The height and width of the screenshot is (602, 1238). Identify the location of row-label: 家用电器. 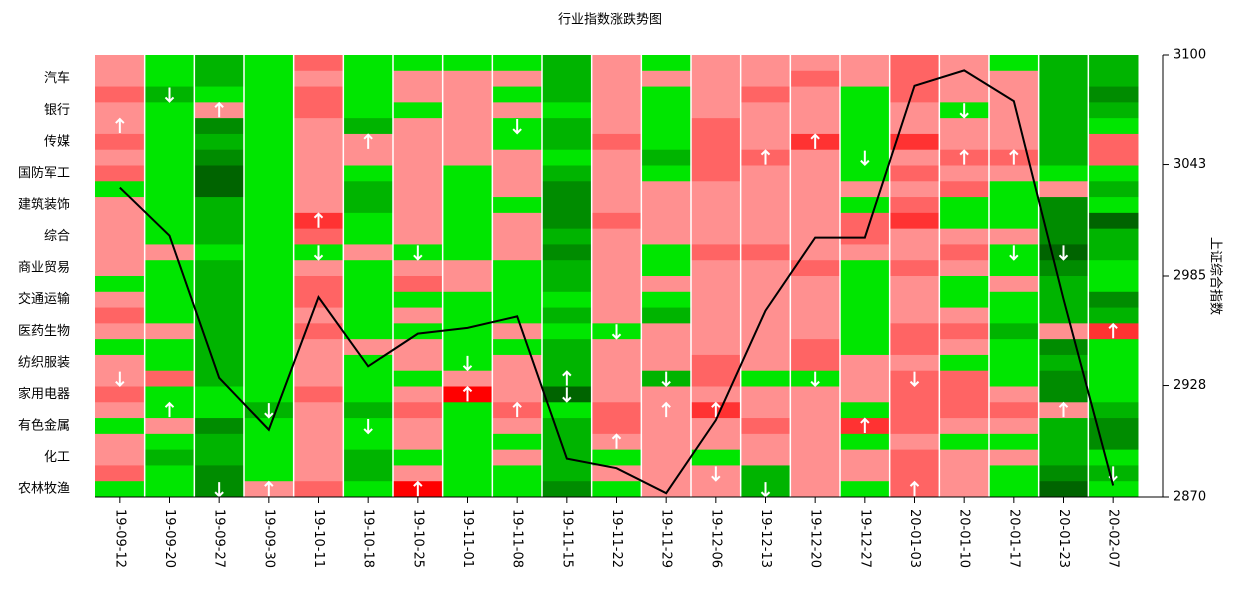
(44, 394).